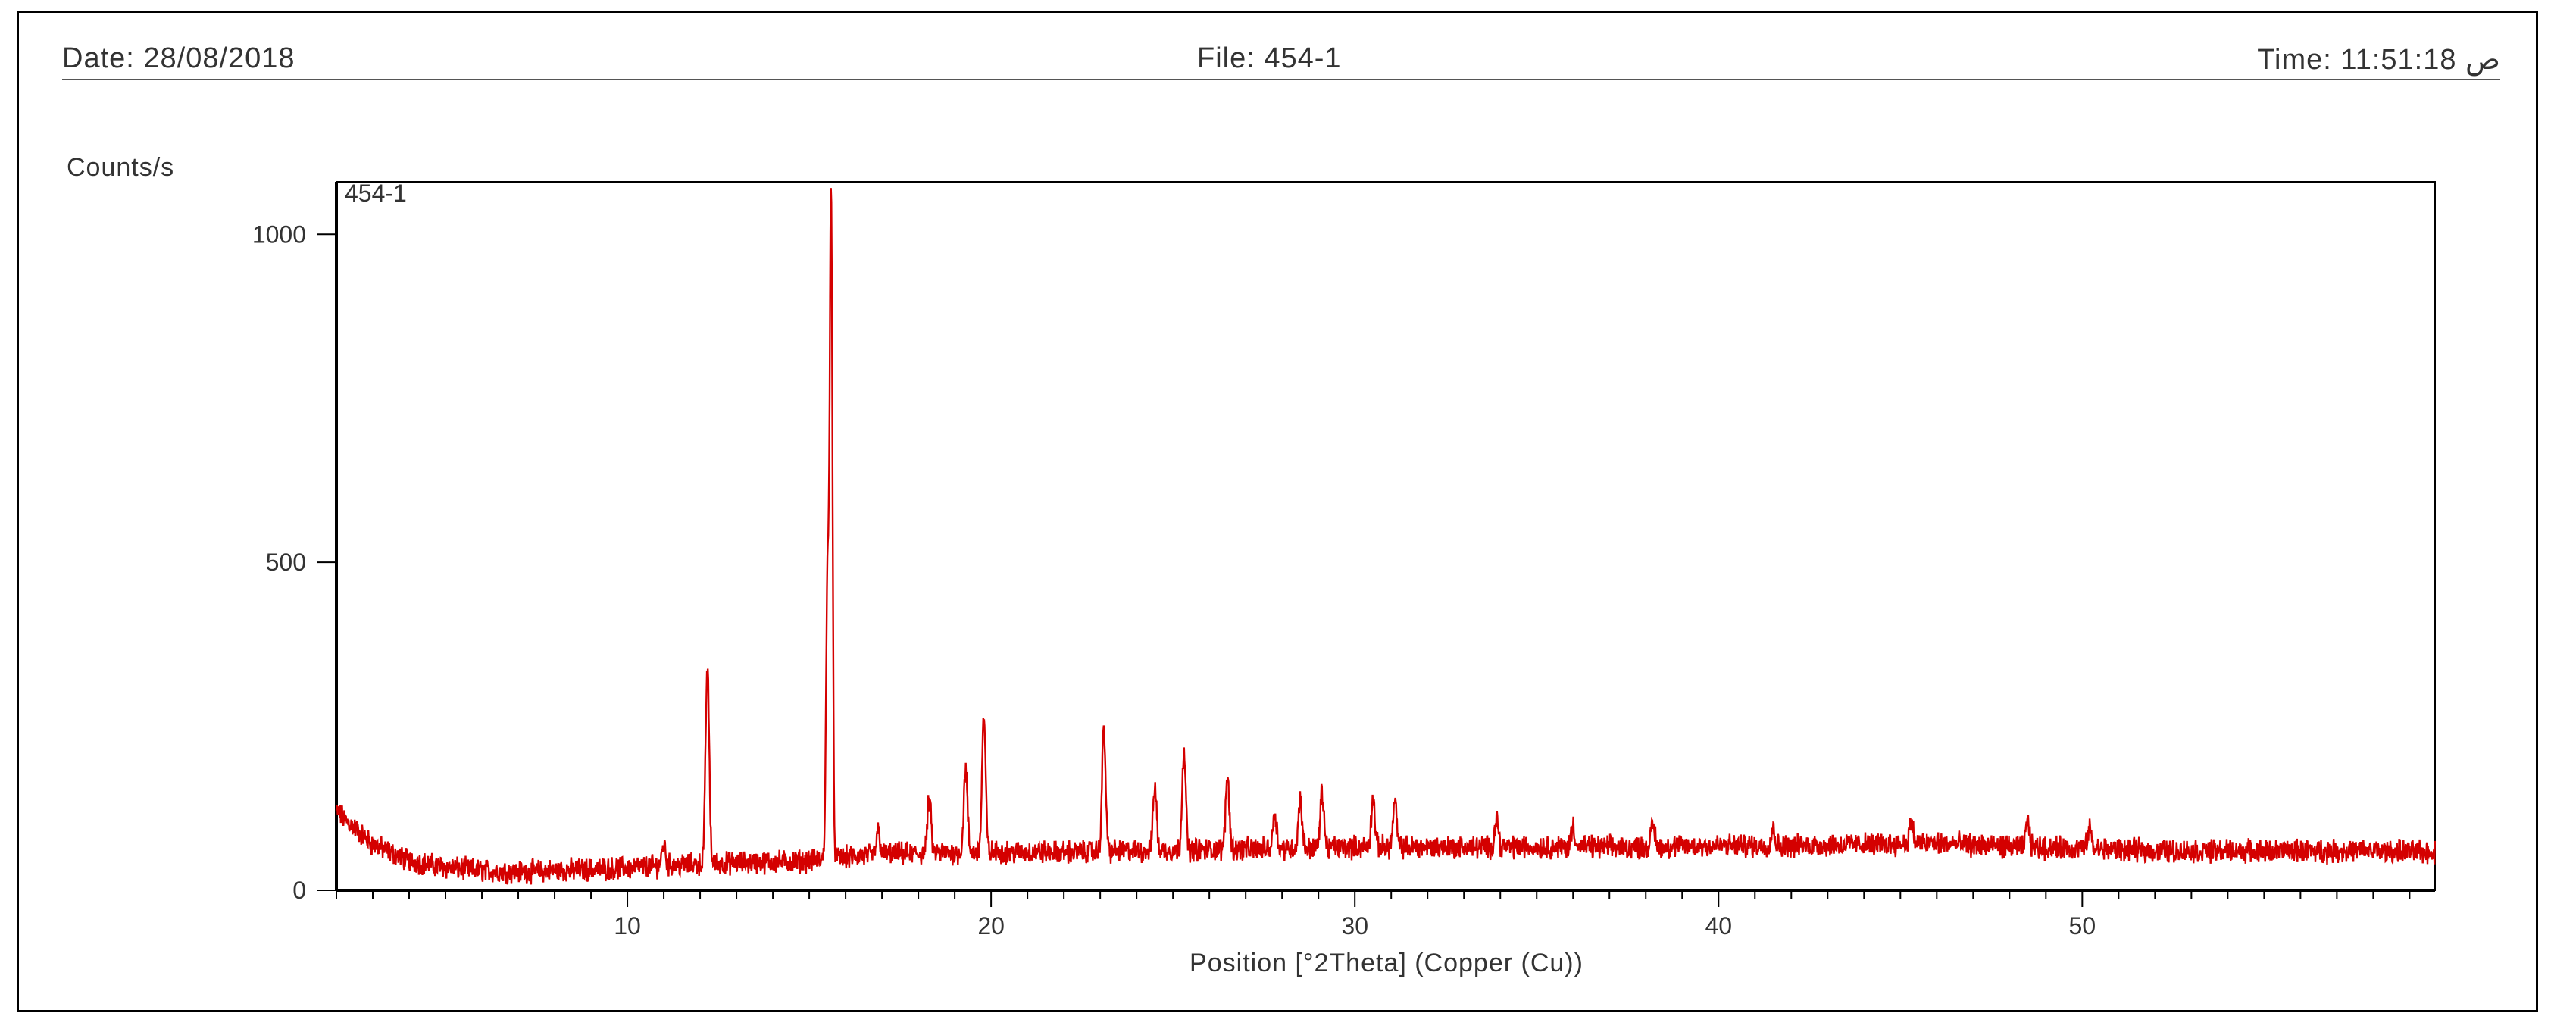  I want to click on y-ticks: 0 500 1000, so click(294, 562).